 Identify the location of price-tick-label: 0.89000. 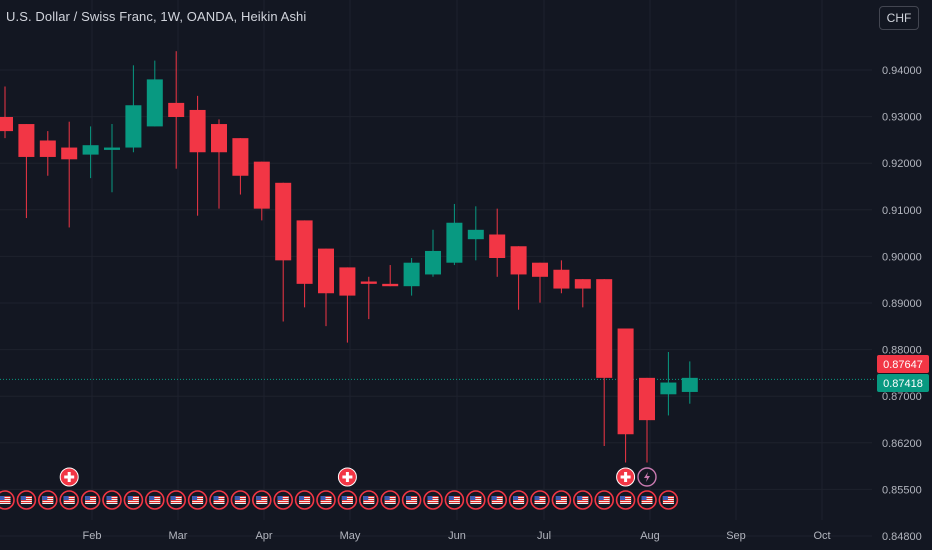
(902, 304).